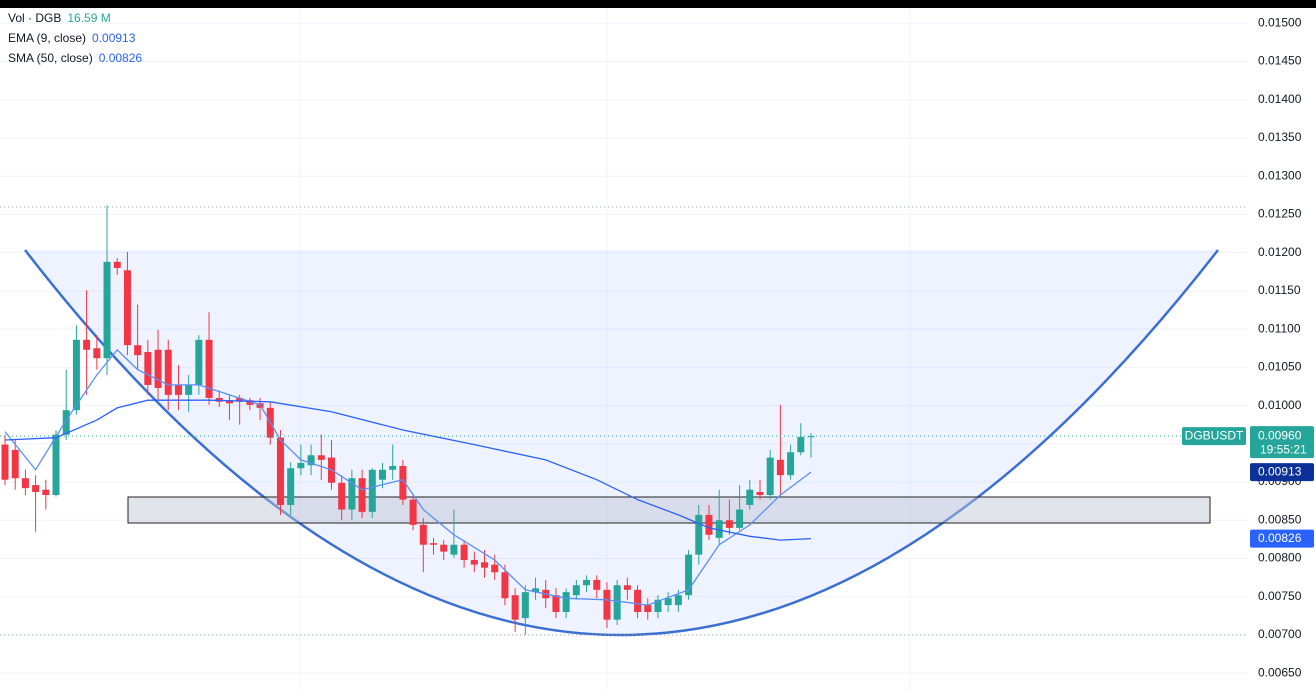 This screenshot has width=1316, height=690. What do you see at coordinates (1280, 99) in the screenshot?
I see `y-tick-label: 0.01400` at bounding box center [1280, 99].